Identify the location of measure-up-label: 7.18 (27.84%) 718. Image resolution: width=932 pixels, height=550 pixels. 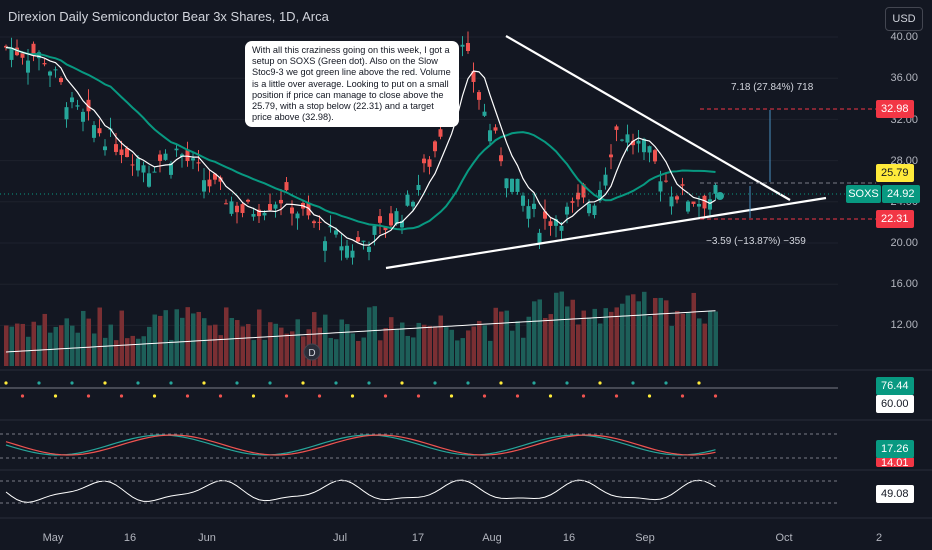
(772, 87).